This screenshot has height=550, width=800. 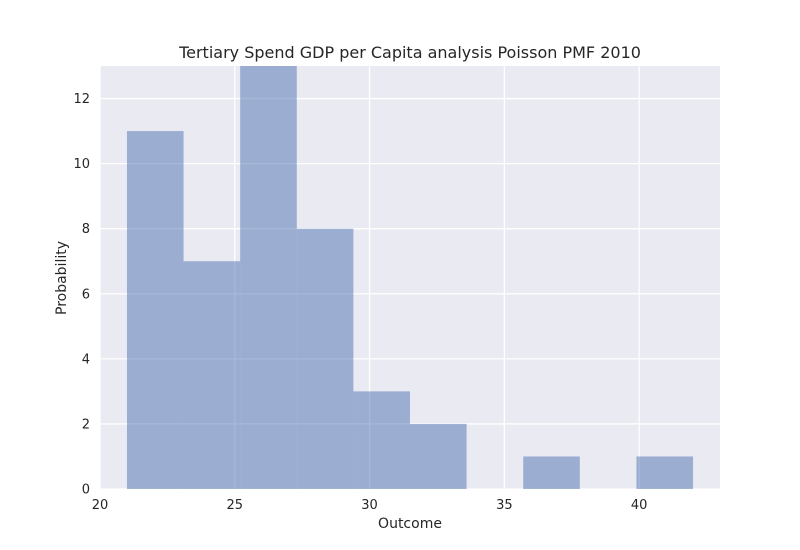 I want to click on y-tick-label: 2, so click(x=86, y=424).